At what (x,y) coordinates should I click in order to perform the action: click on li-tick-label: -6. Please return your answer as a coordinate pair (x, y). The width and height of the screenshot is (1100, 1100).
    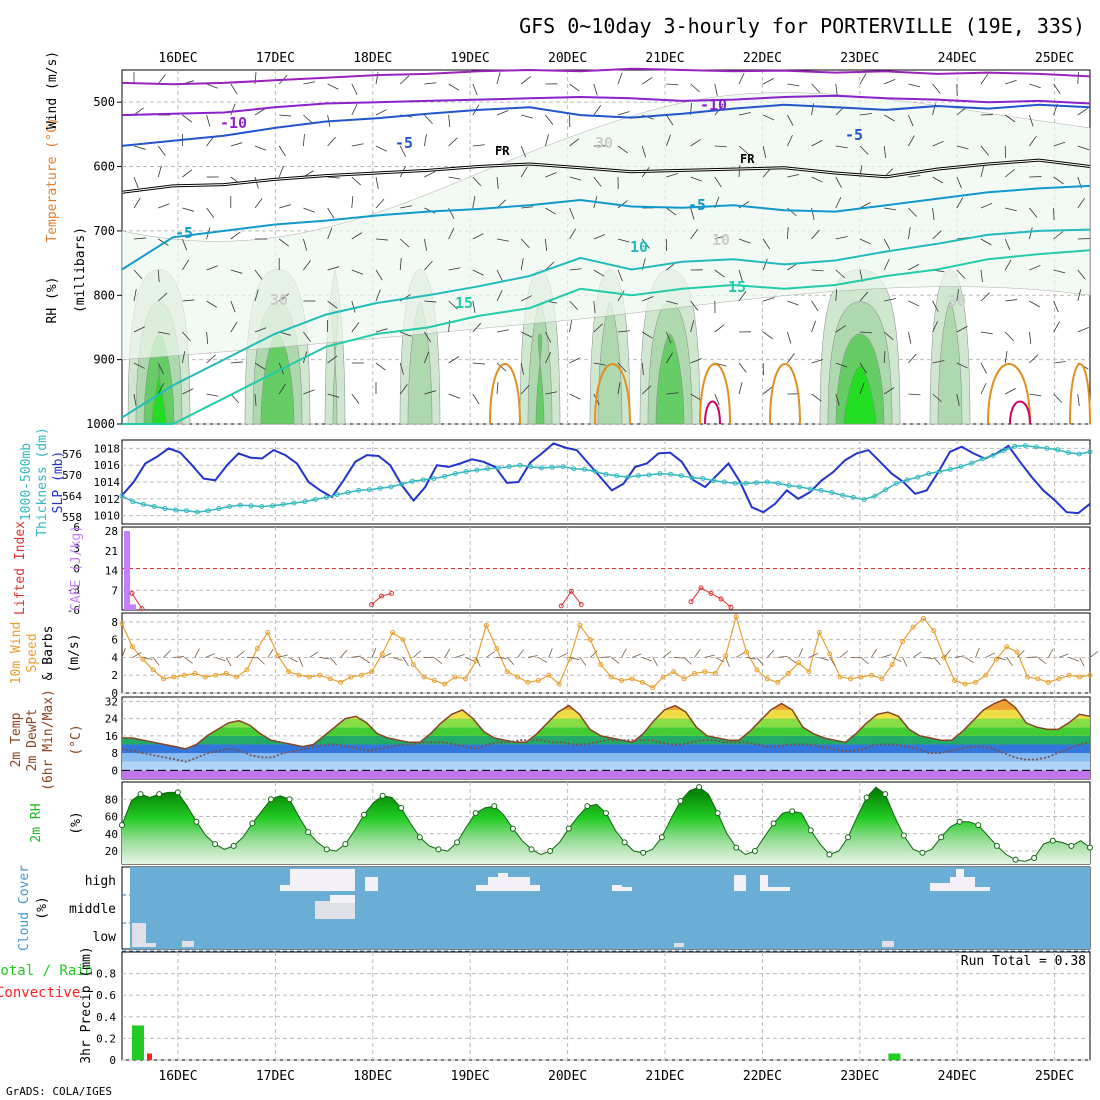
    Looking at the image, I should click on (73, 610).